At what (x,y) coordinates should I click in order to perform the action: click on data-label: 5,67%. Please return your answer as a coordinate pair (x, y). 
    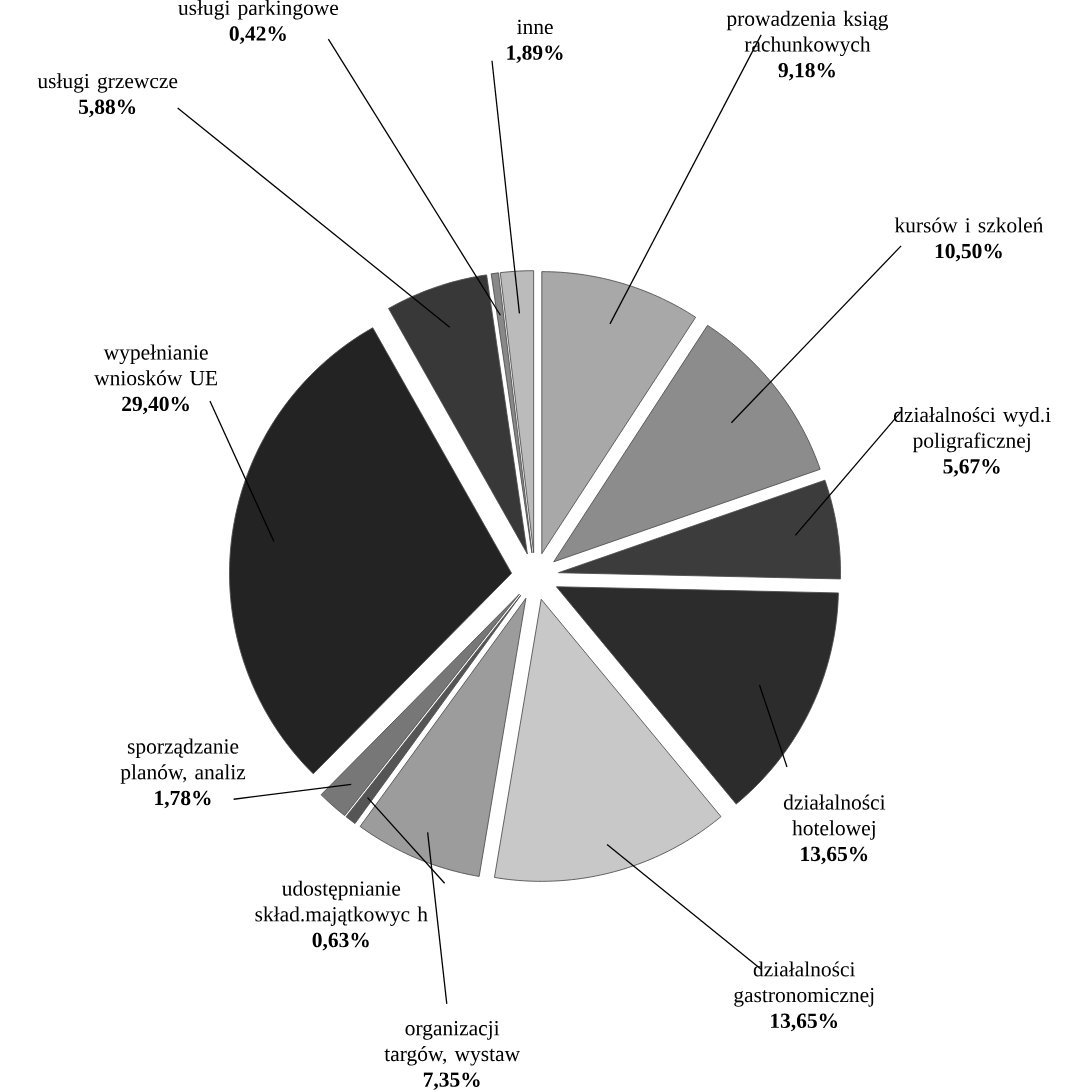
    Looking at the image, I should click on (971, 468).